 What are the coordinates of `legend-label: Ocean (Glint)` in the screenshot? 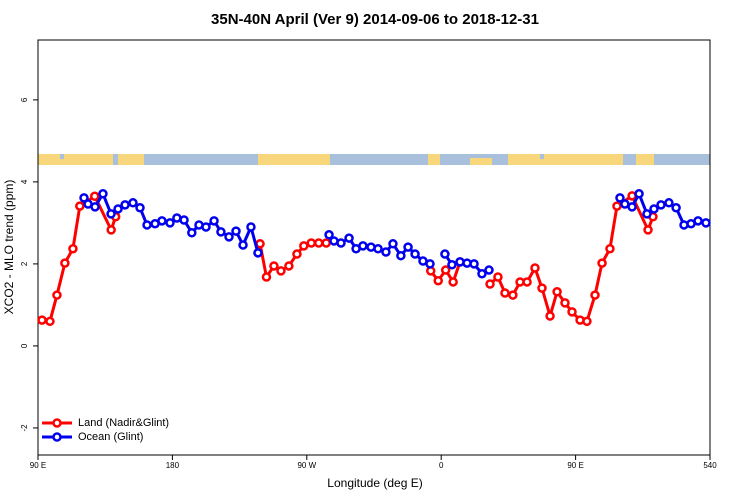 It's located at (110, 437).